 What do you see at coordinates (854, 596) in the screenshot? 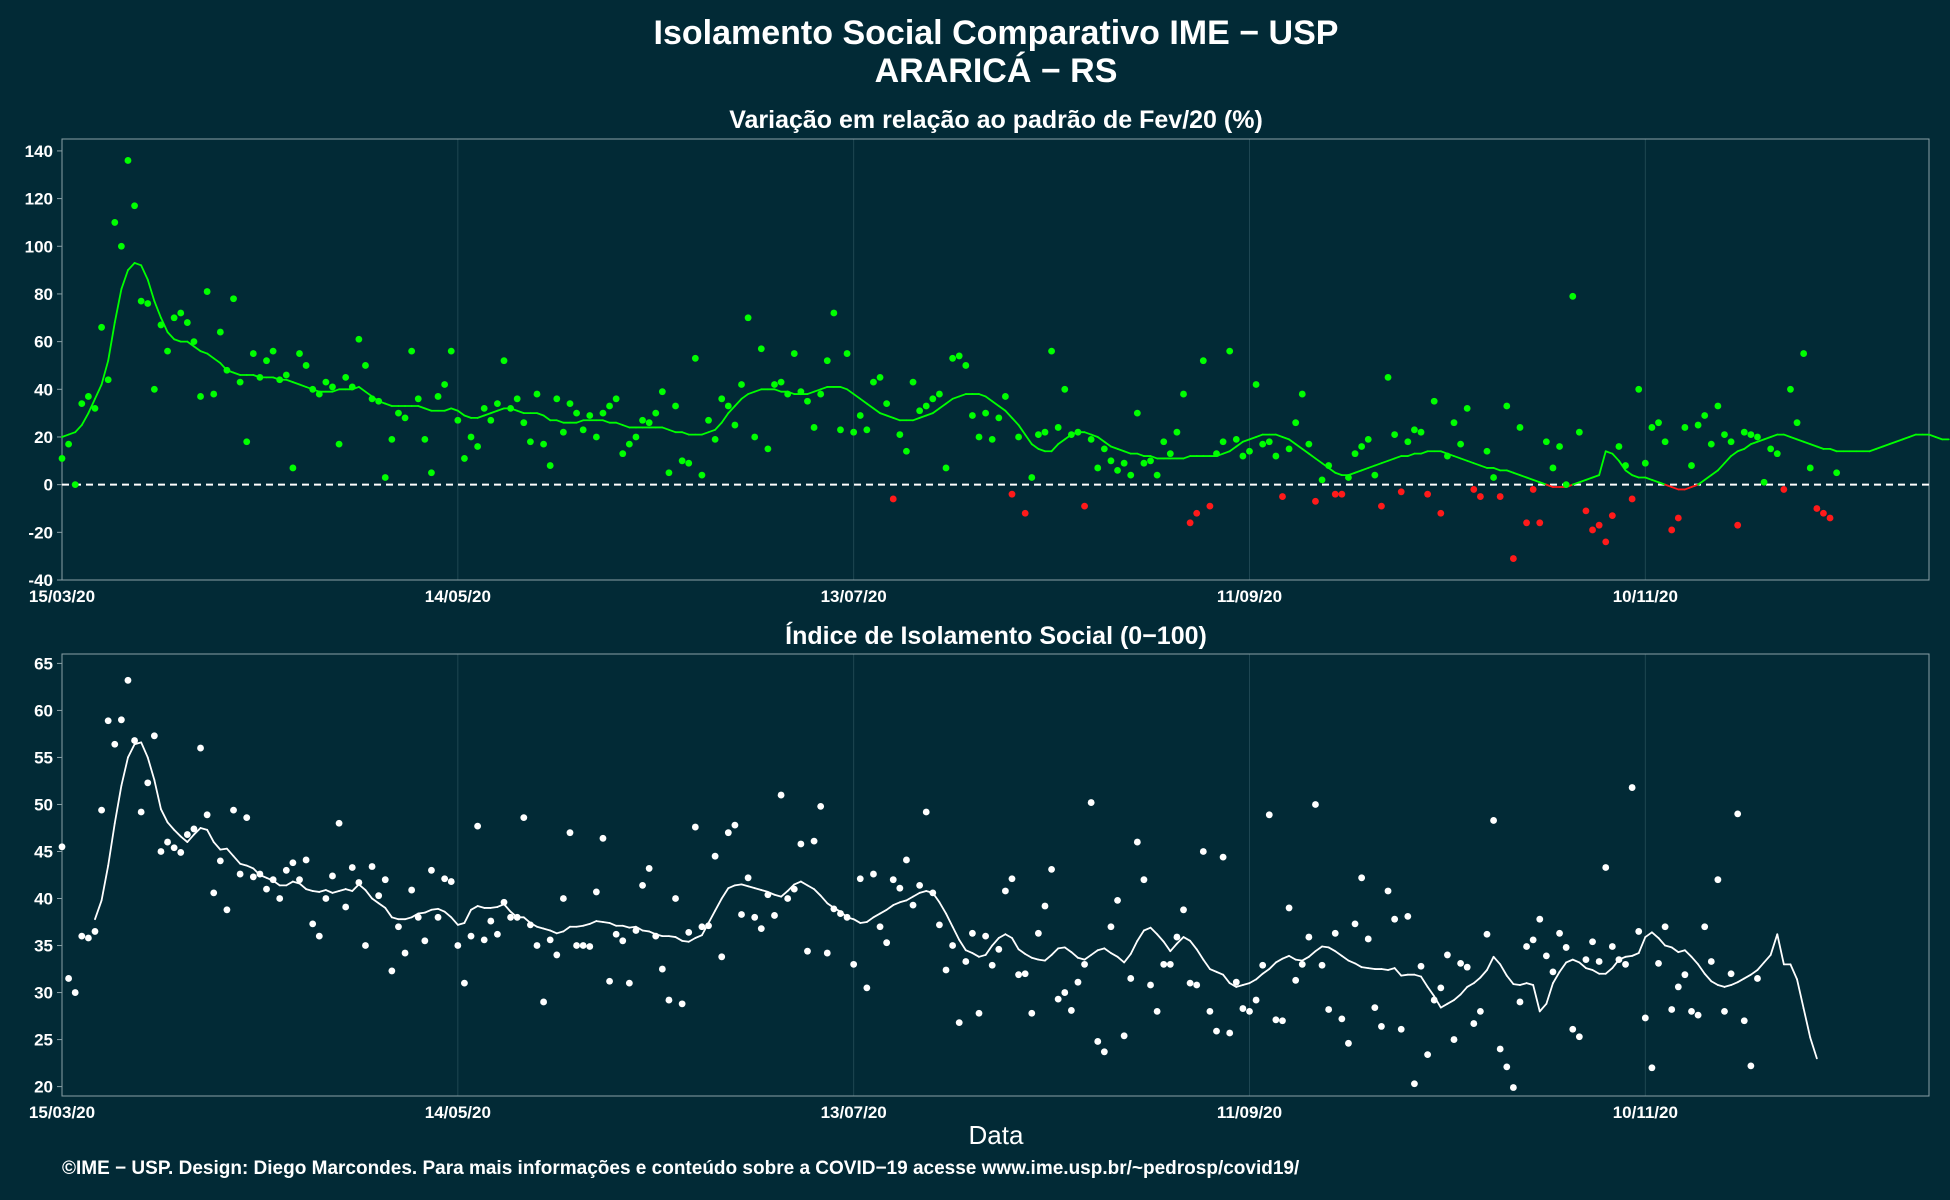
I see `x-tick-label: 13/07/20` at bounding box center [854, 596].